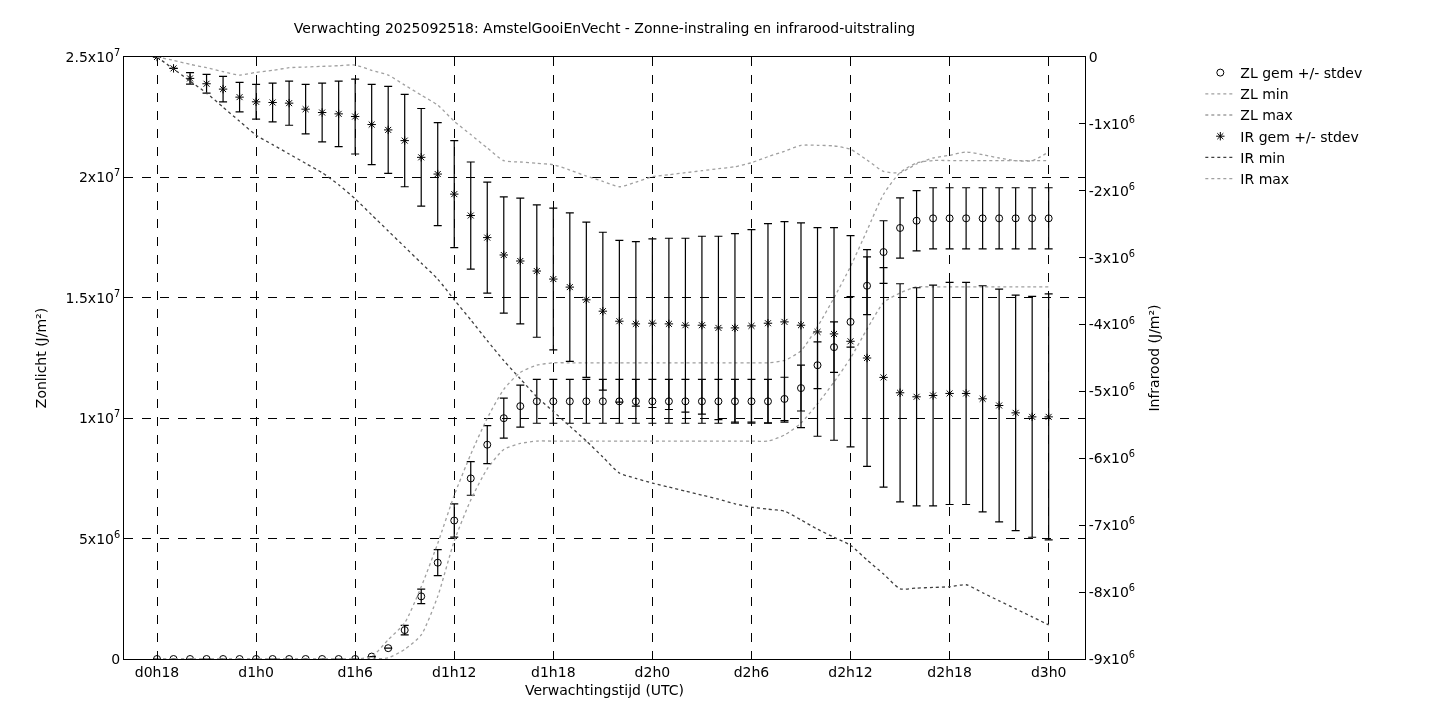 This screenshot has height=720, width=1440. Describe the element at coordinates (1263, 157) in the screenshot. I see `legend-label: IR min` at that location.